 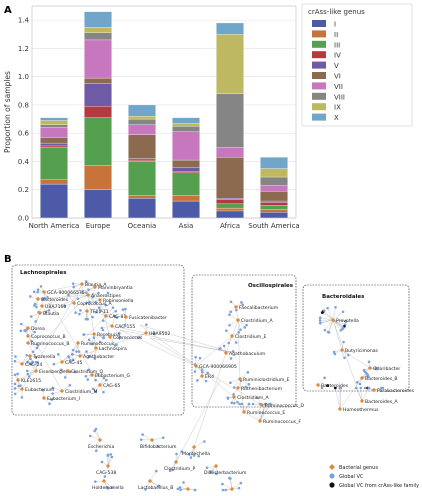 What do you see at coordinates (24, 21) in the screenshot?
I see `y-tick-label: 1.4` at bounding box center [24, 21].